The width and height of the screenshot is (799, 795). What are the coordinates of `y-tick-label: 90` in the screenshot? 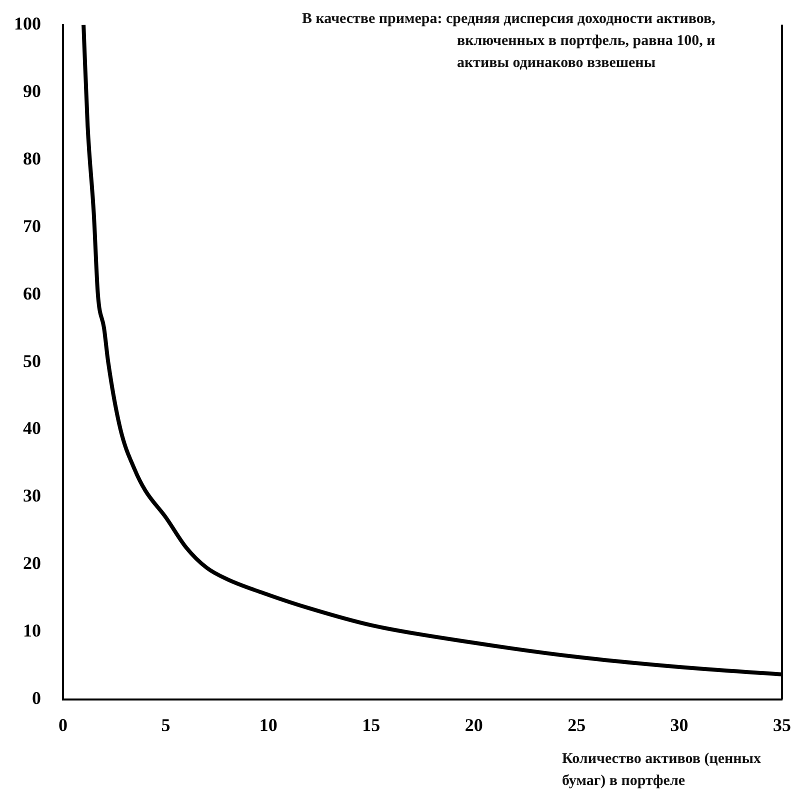 It's located at (32, 90).